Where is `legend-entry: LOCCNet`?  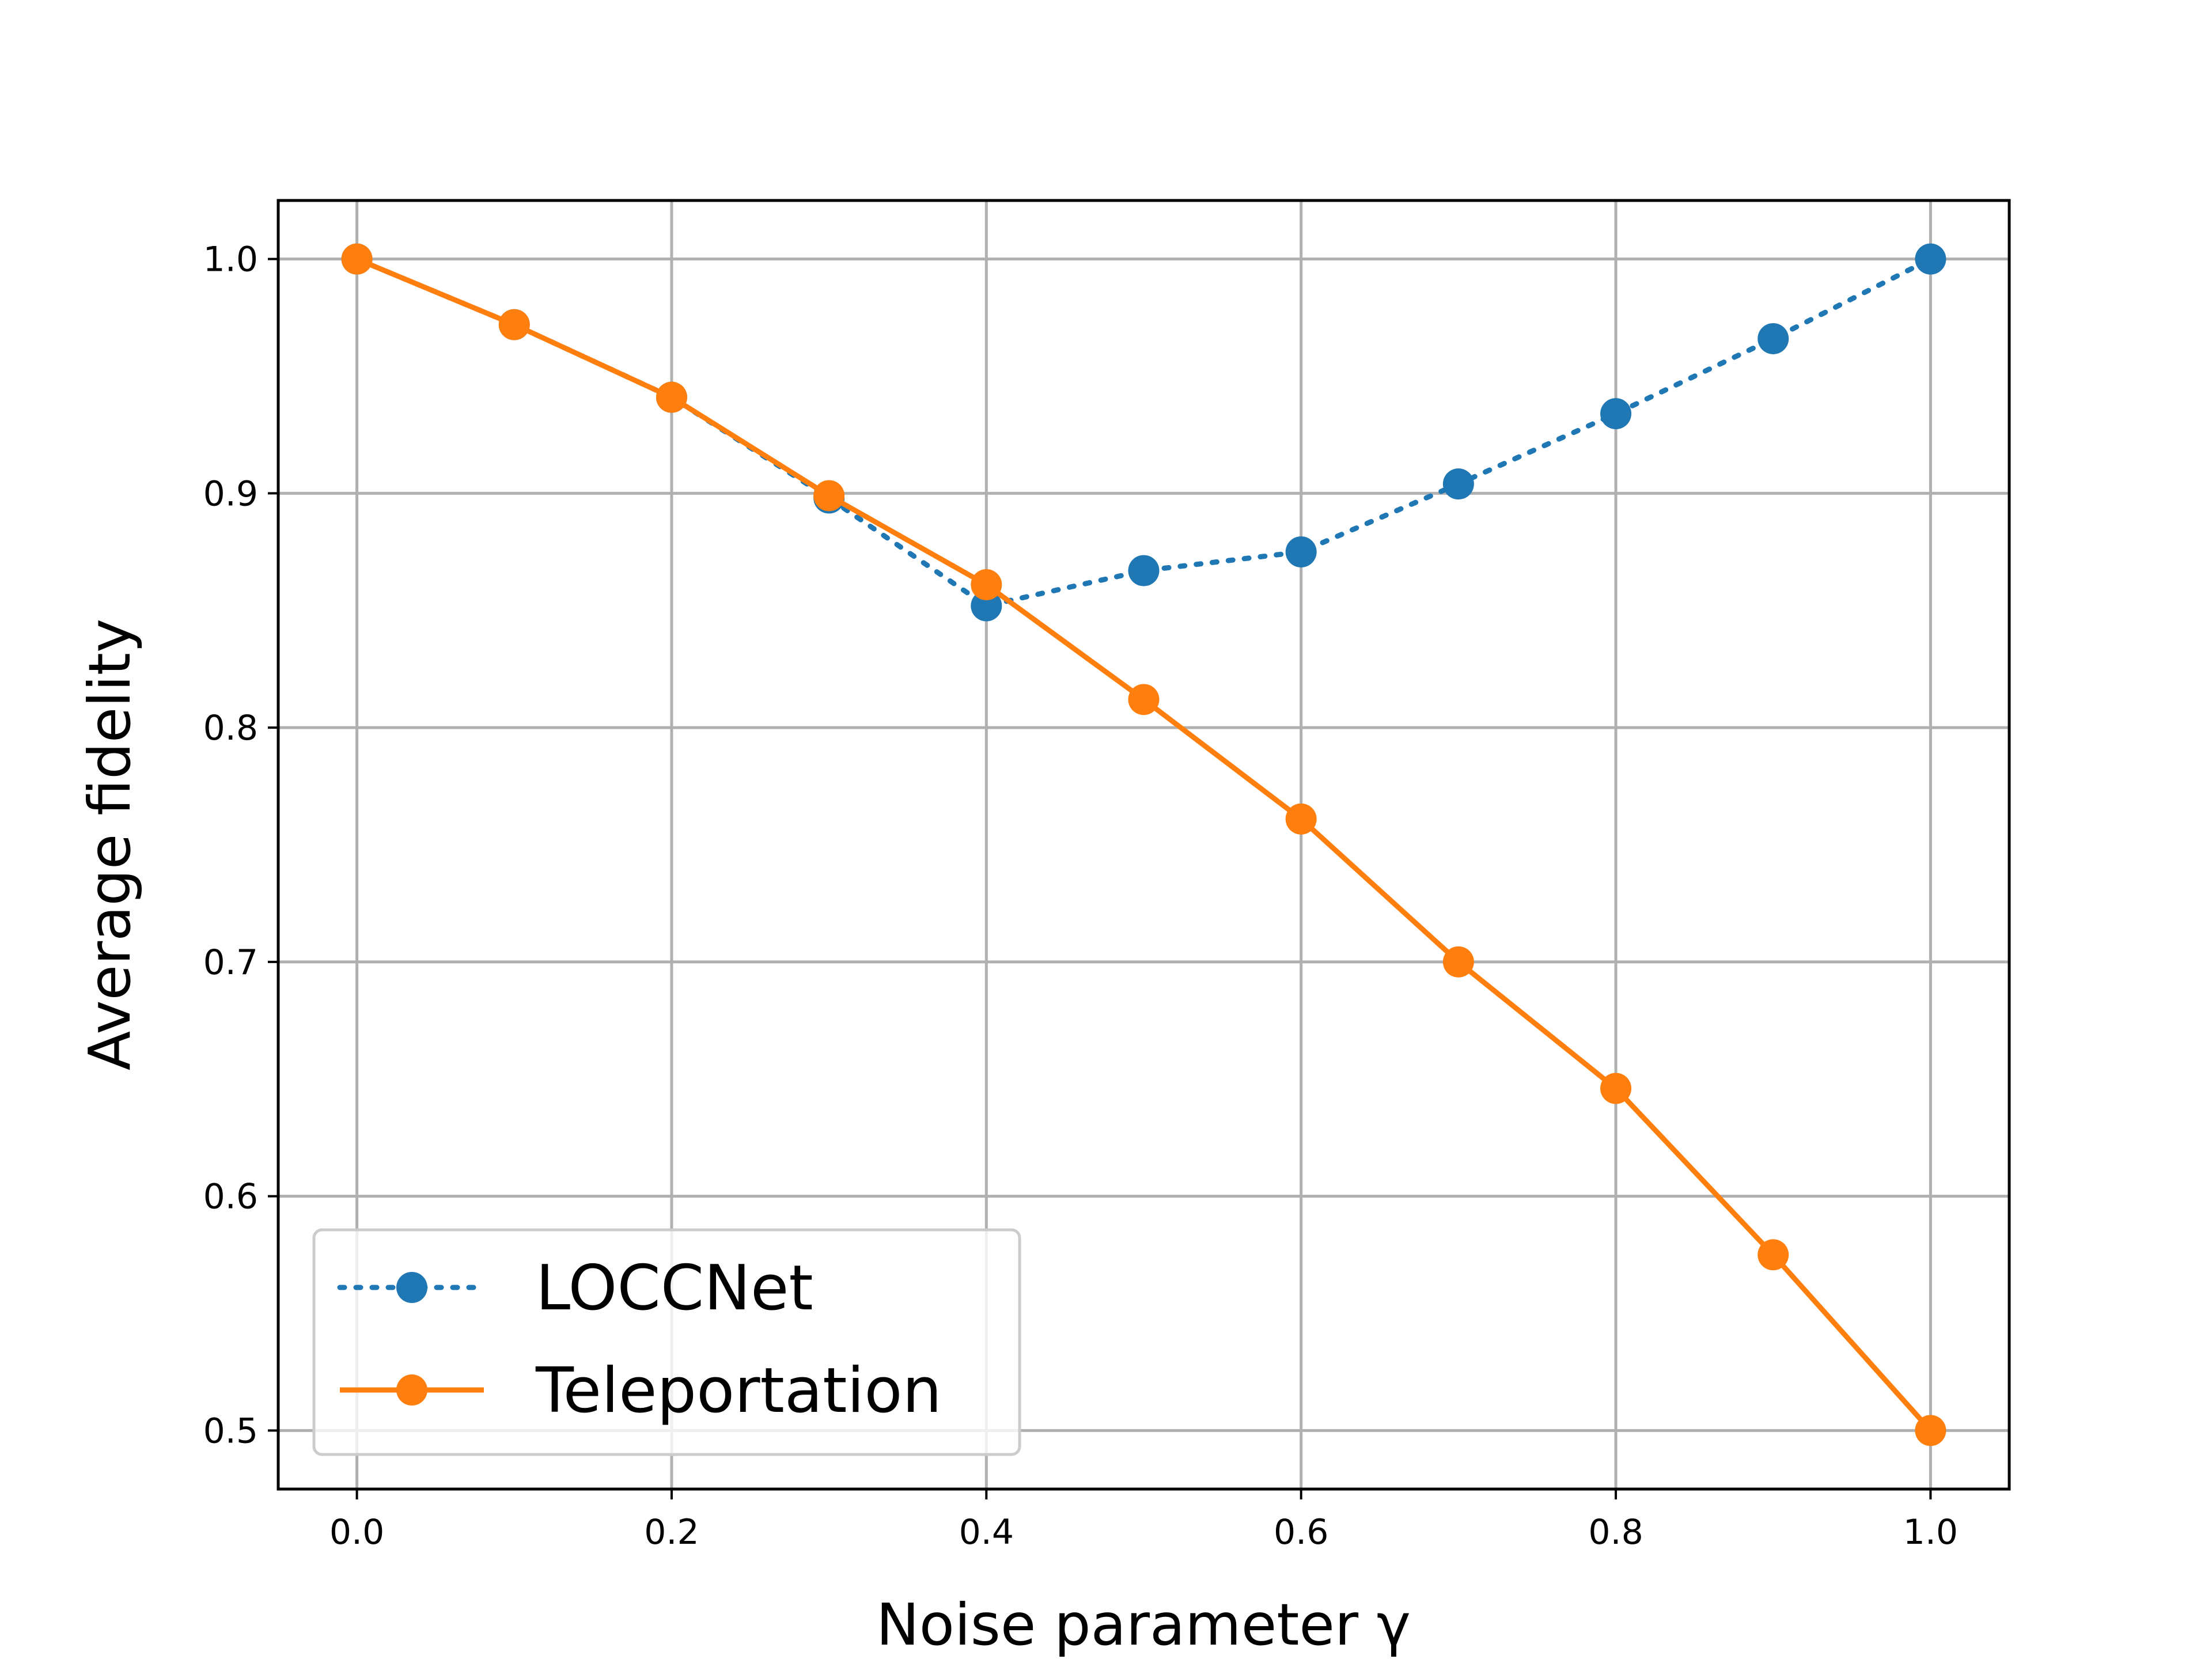 legend-entry: LOCCNet is located at coordinates (575, 1288).